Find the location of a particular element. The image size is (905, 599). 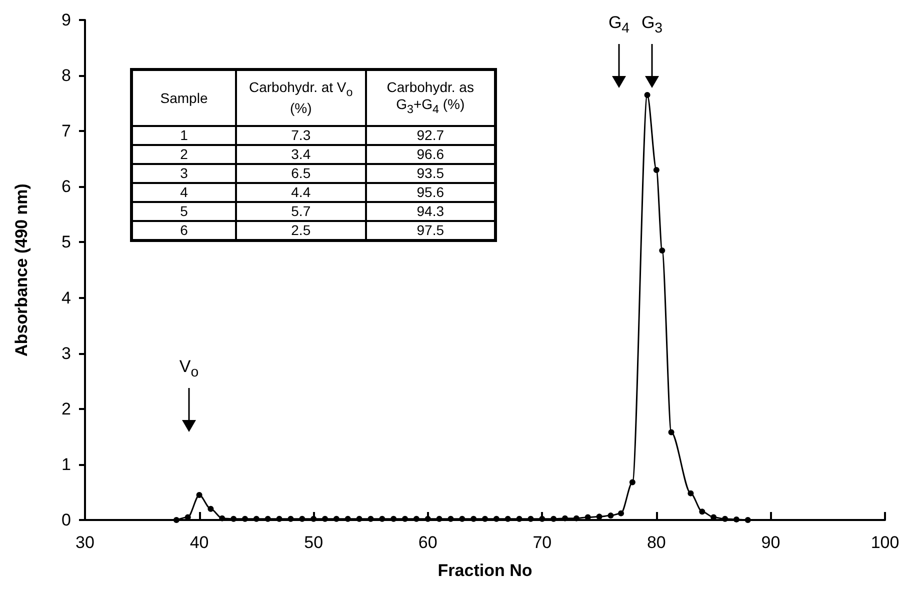

annotation: G$_{4}$ is located at coordinates (619, 24).